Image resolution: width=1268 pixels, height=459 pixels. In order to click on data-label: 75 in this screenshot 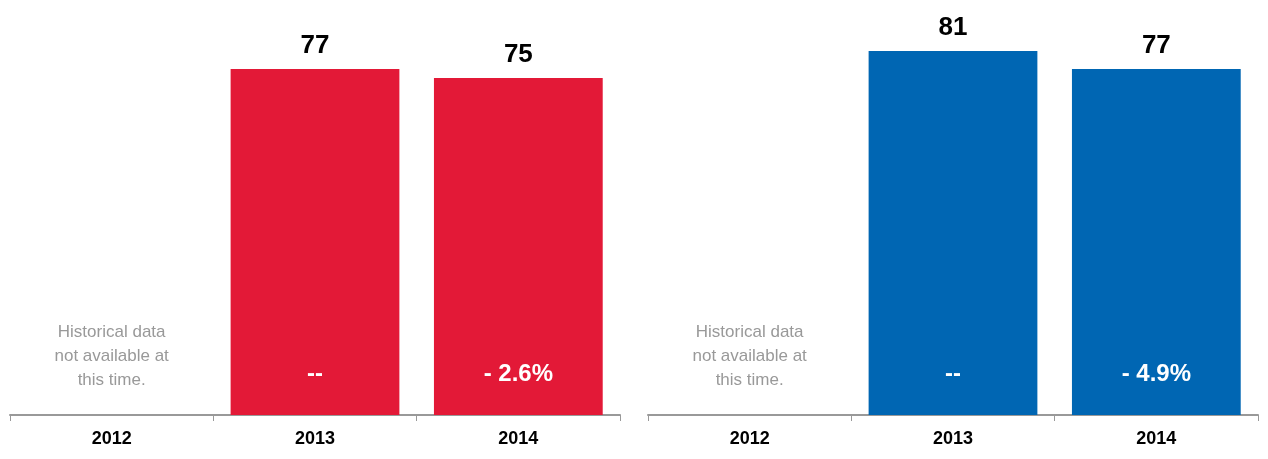, I will do `click(518, 52)`.